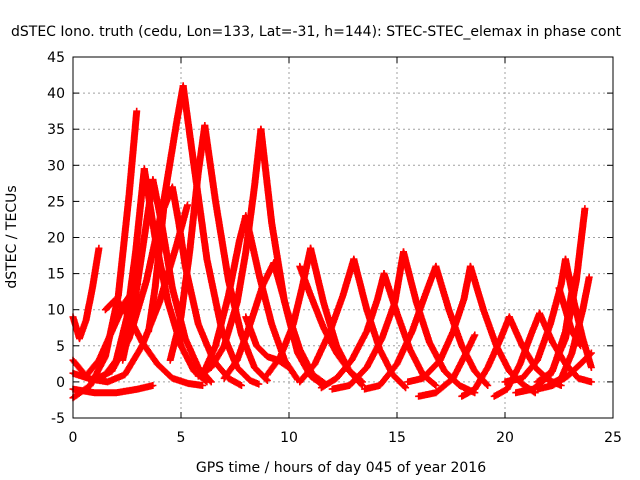 The height and width of the screenshot is (480, 640). What do you see at coordinates (289, 438) in the screenshot?
I see `x-tick-label: 10` at bounding box center [289, 438].